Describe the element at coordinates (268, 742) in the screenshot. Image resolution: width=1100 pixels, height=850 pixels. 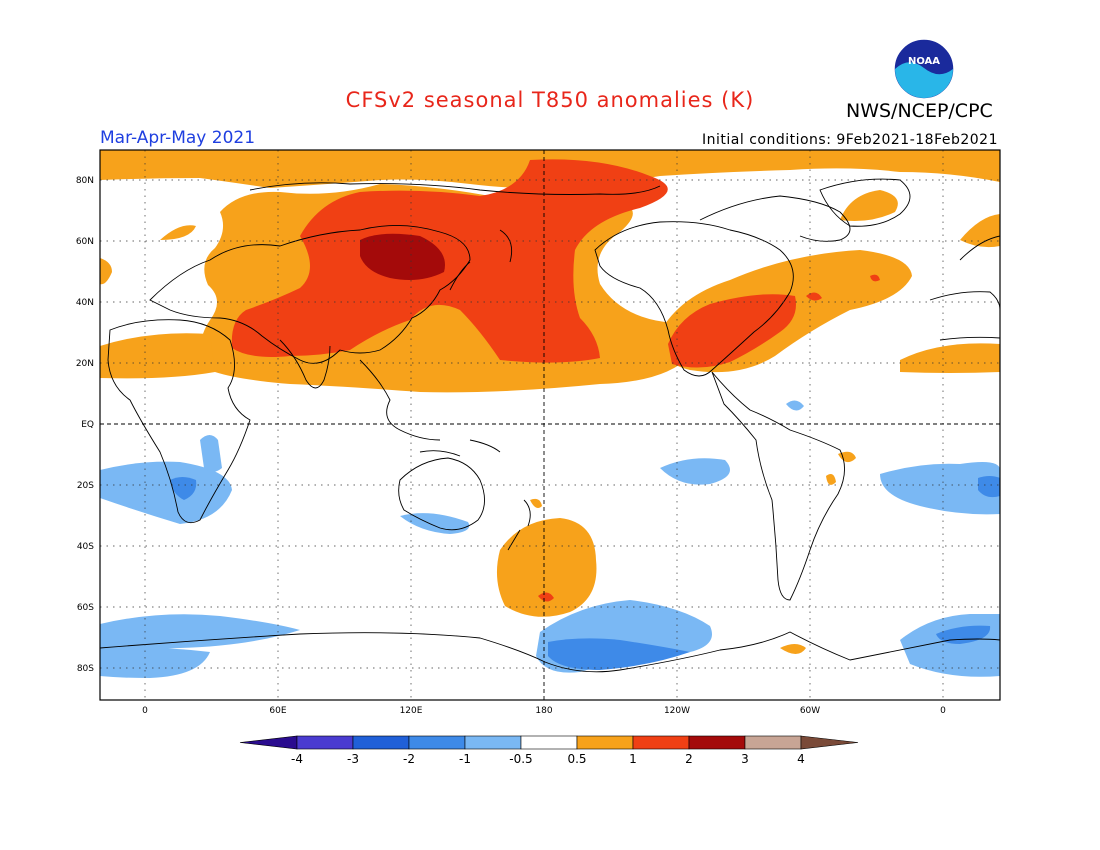
I see `colorbar-arrow-low` at that location.